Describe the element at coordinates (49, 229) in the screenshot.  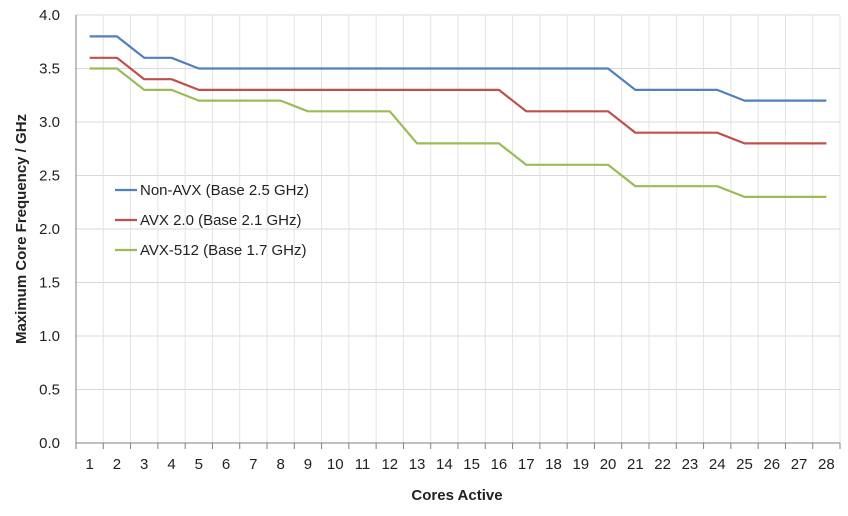
I see `y-tick-label: 2.0` at that location.